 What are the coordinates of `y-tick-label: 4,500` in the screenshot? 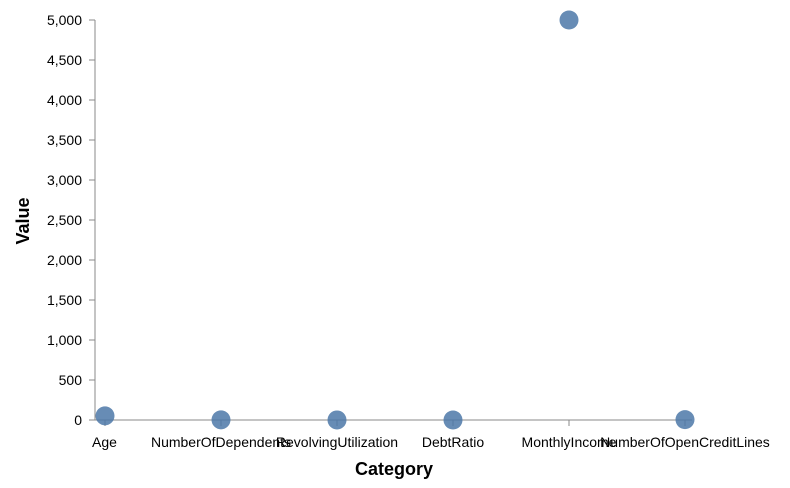 It's located at (64, 60).